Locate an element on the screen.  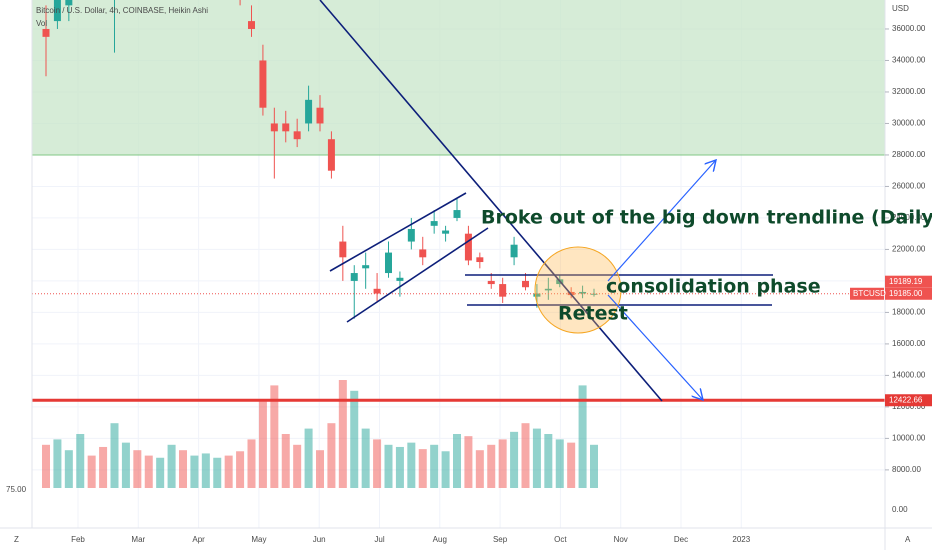
y-tick-label: 18000.00 is located at coordinates (909, 312).